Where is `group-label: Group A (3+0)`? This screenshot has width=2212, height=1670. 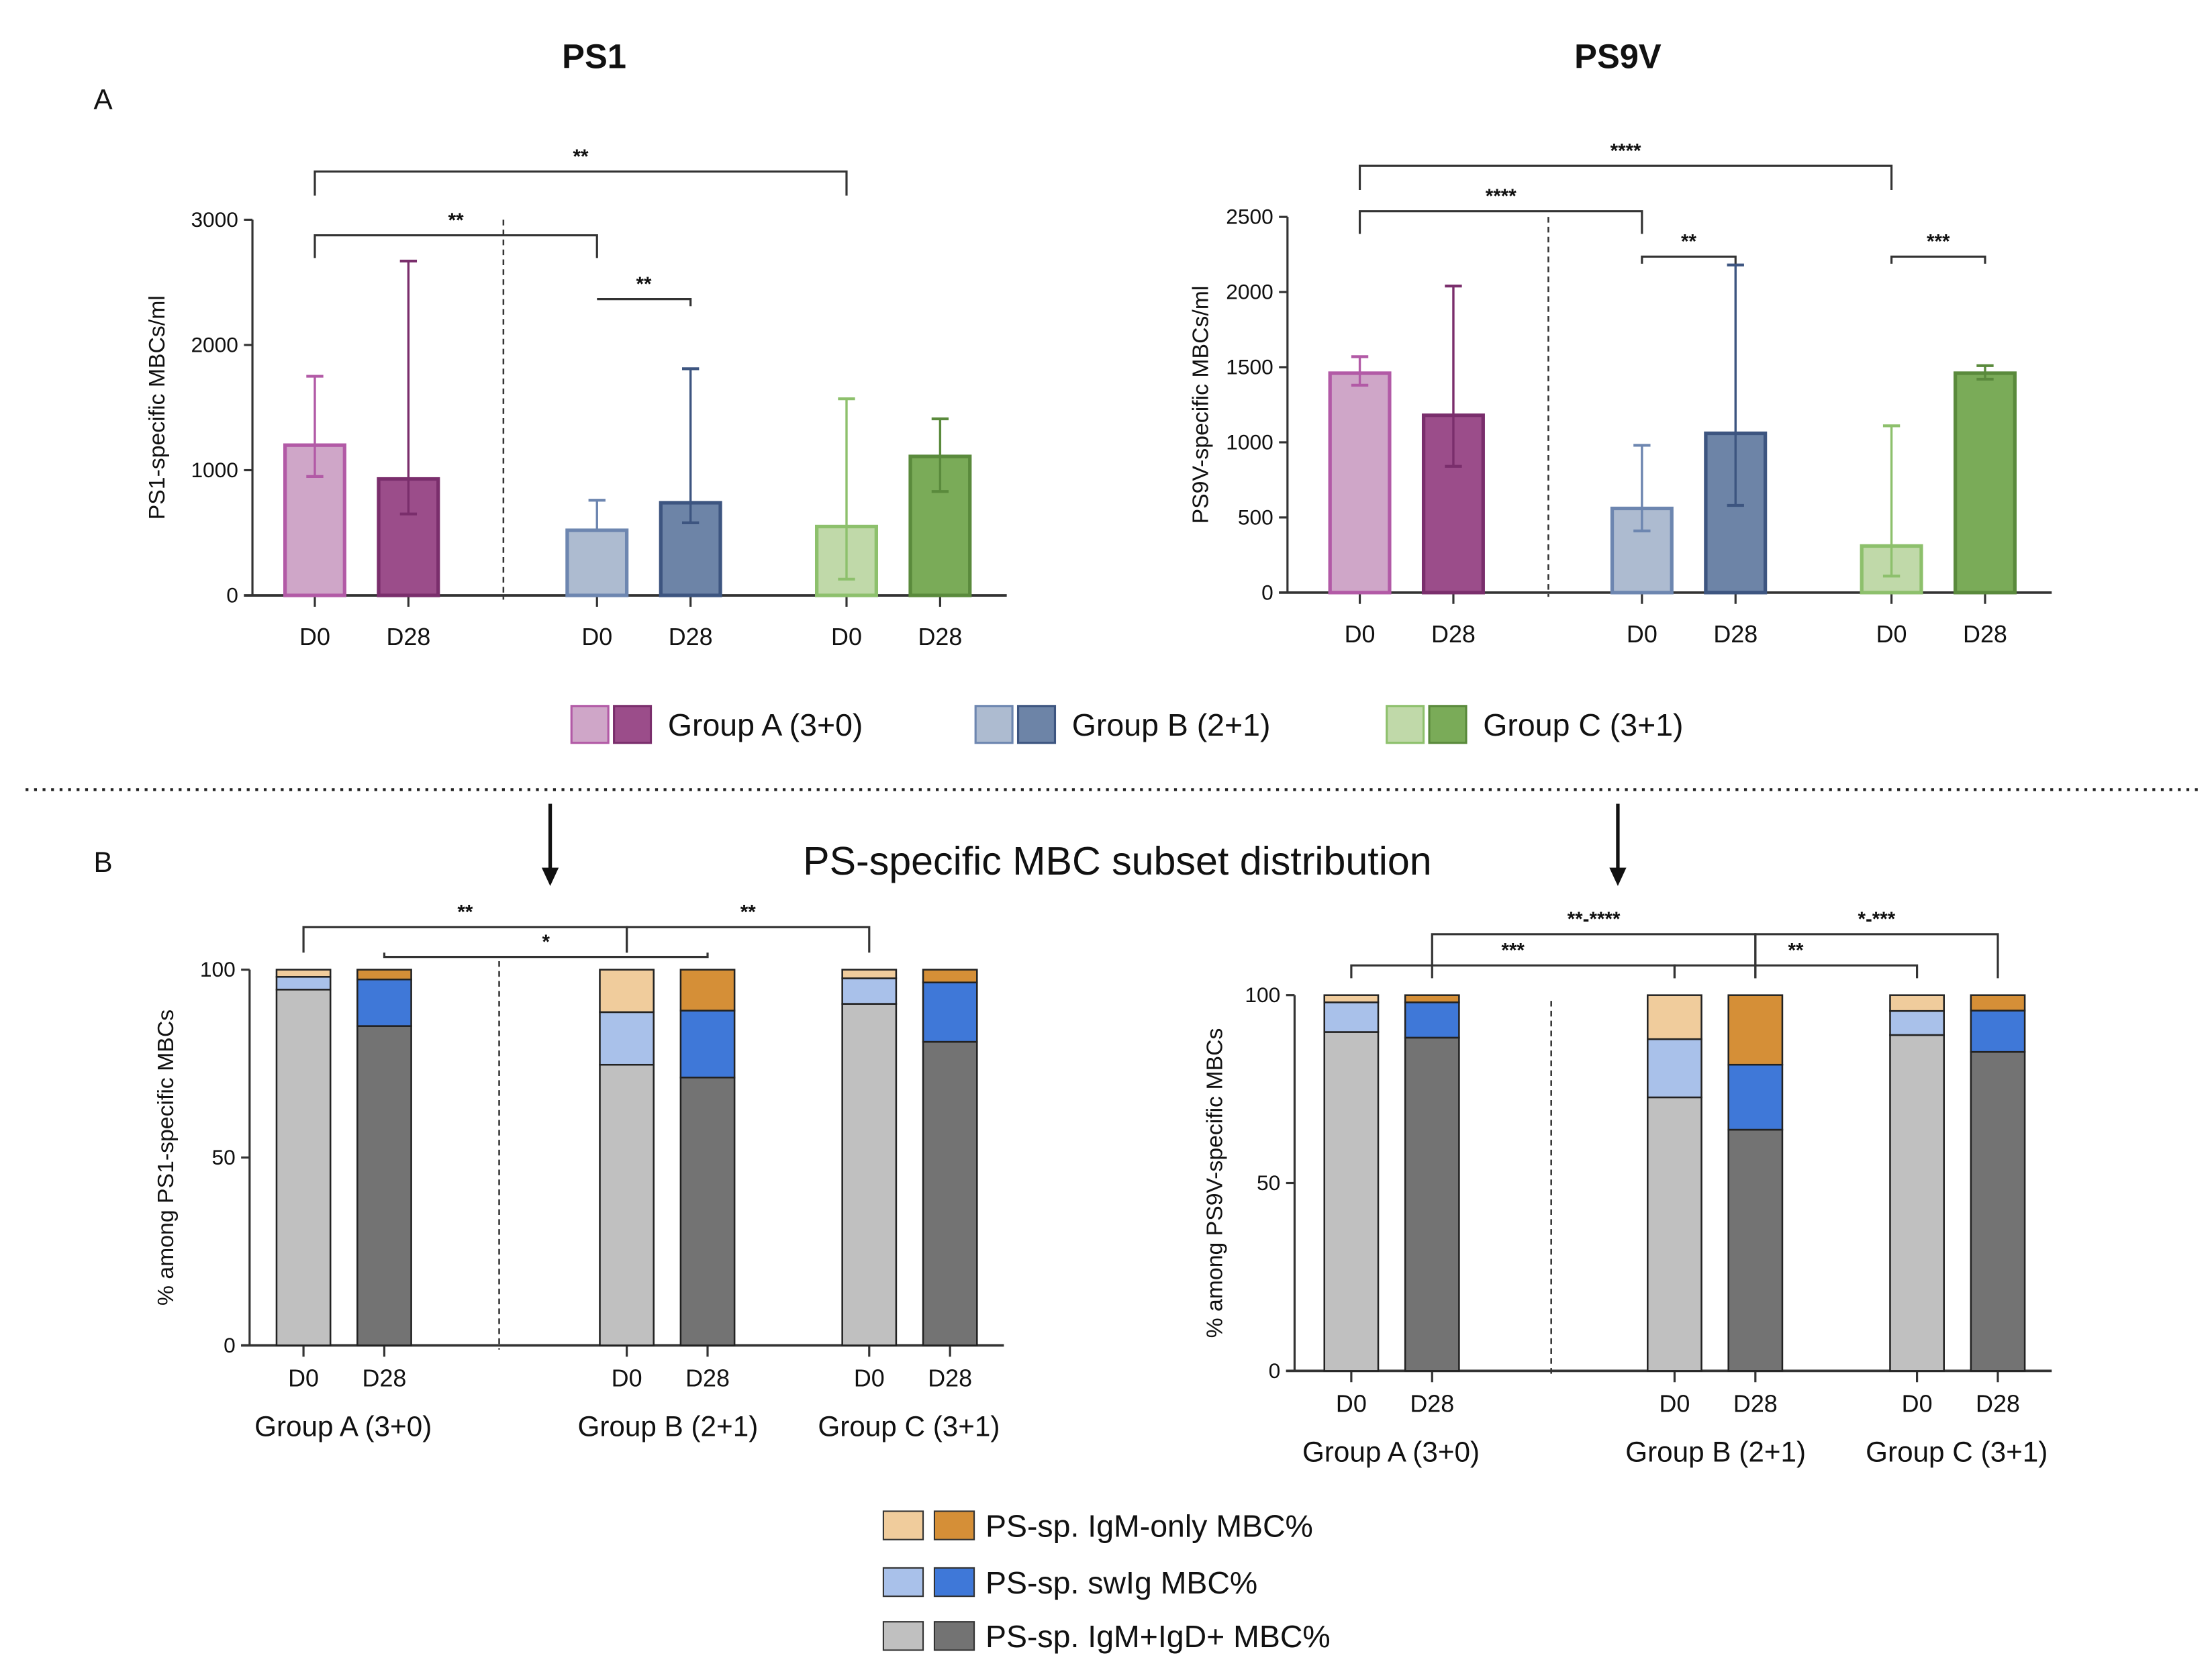 group-label: Group A (3+0) is located at coordinates (1391, 1452).